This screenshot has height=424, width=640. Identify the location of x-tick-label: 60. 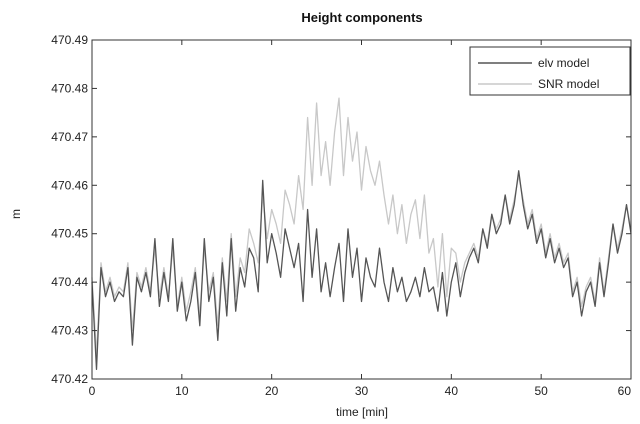
(625, 391).